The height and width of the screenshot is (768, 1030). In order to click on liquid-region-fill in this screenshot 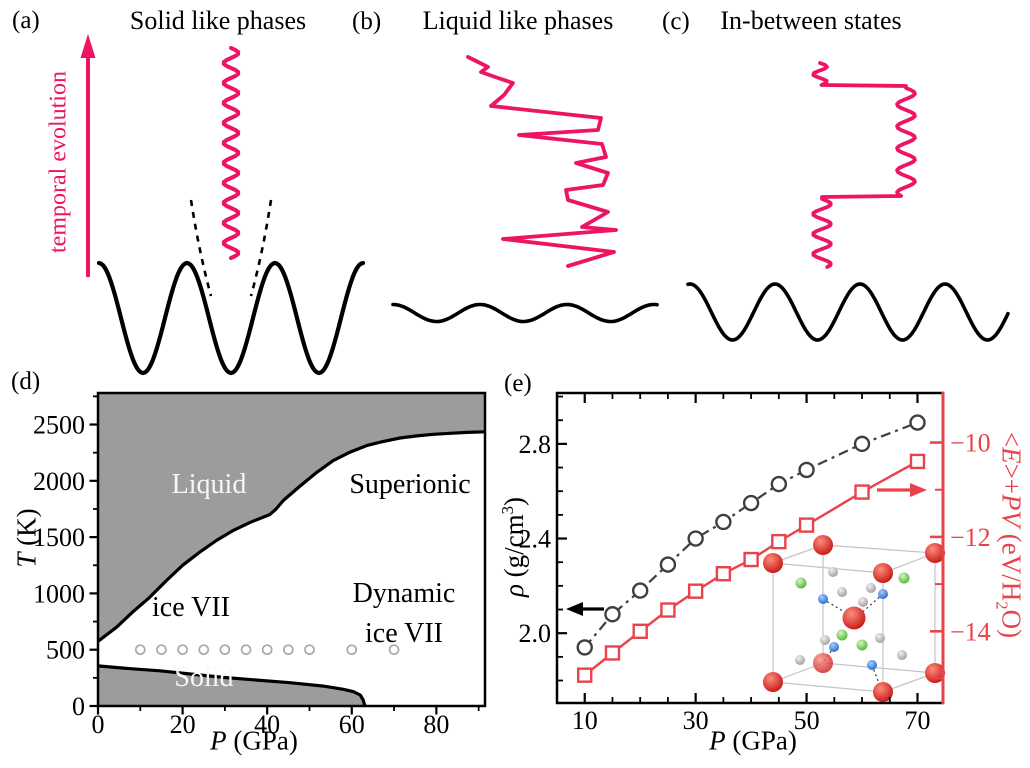, I will do `click(291, 517)`.